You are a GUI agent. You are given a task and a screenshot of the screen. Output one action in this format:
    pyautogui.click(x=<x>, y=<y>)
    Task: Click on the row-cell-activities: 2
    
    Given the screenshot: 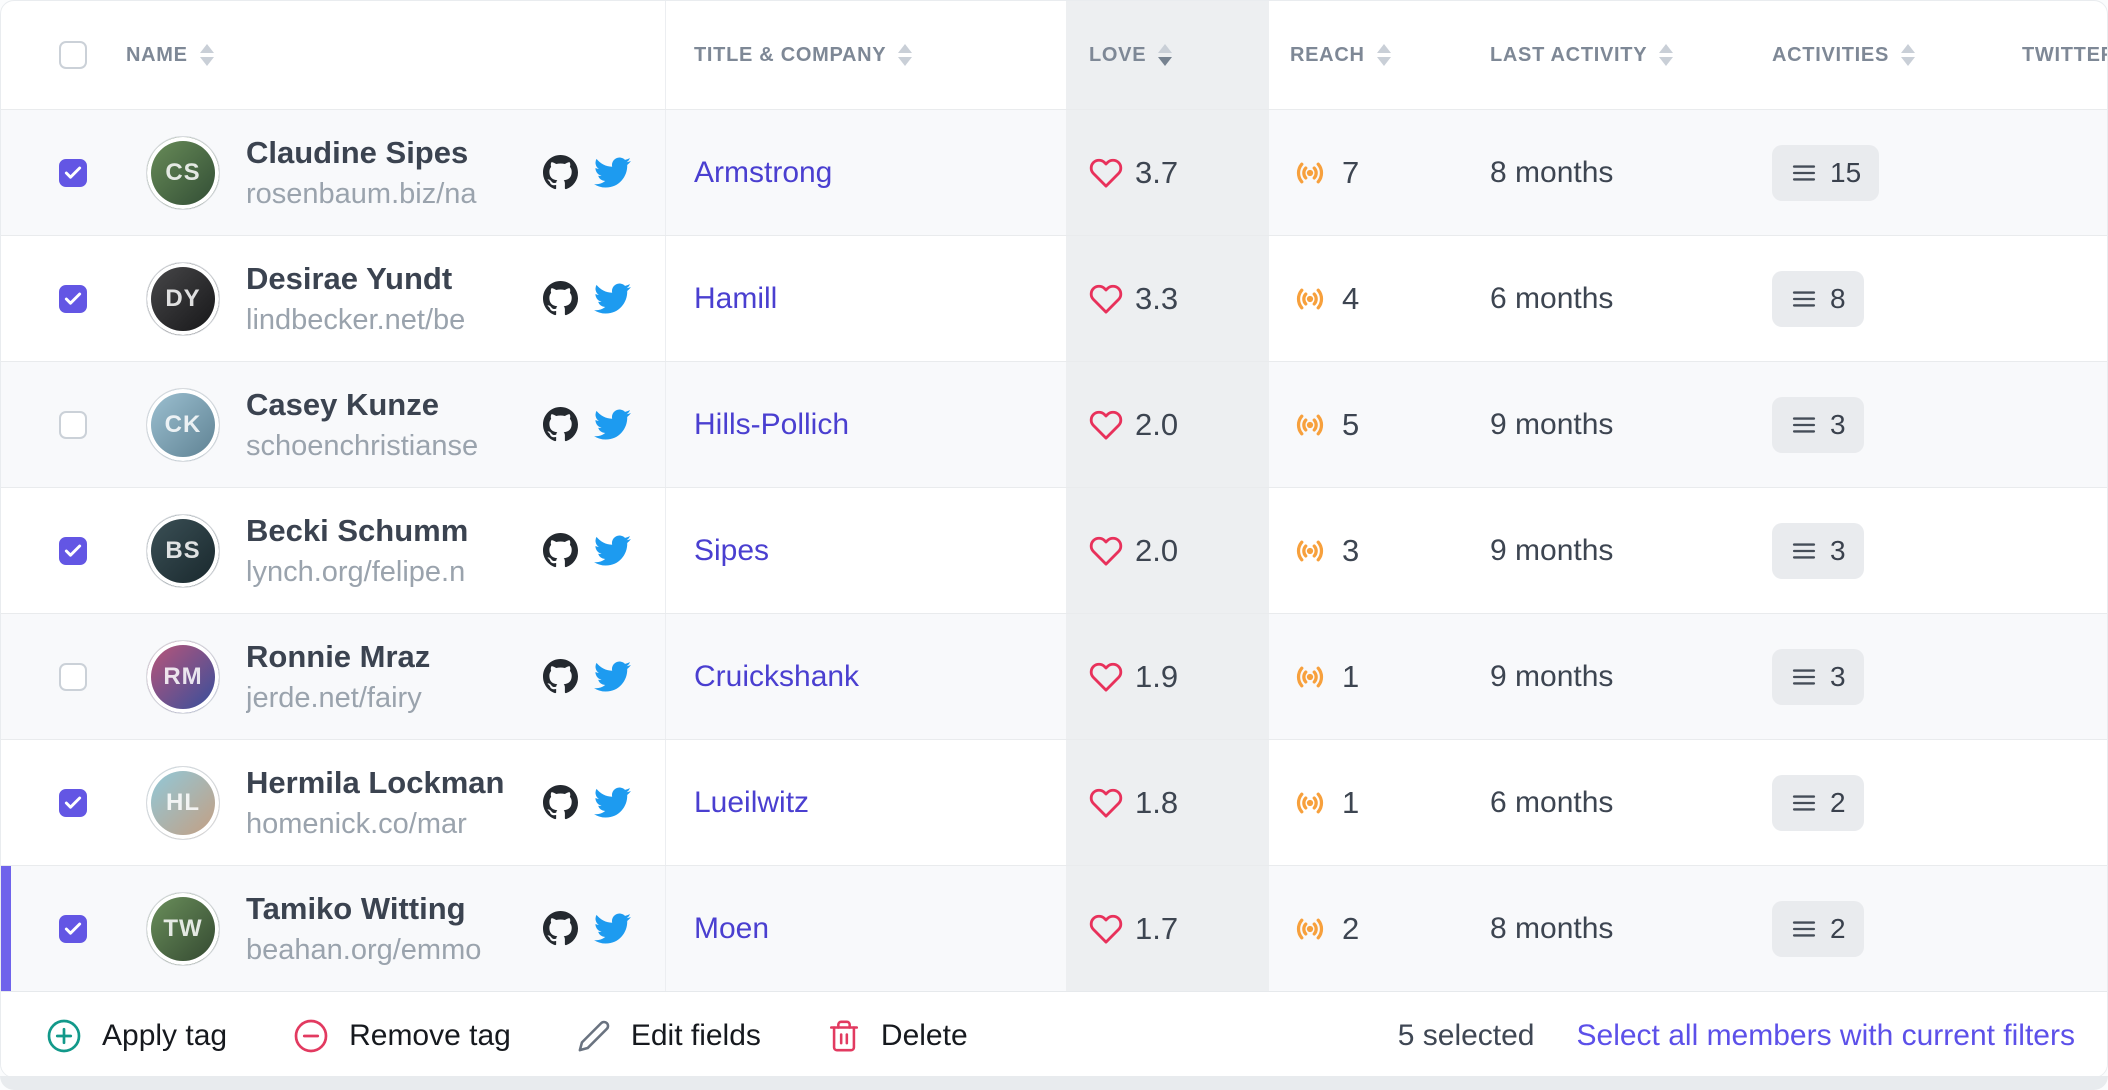 What is the action you would take?
    pyautogui.click(x=1866, y=802)
    